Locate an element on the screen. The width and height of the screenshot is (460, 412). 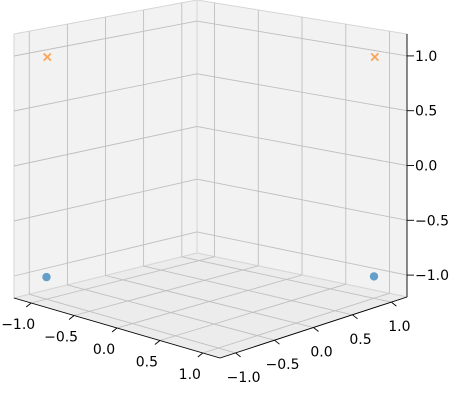
z-tick-label-2: 0.0 is located at coordinates (426, 167).